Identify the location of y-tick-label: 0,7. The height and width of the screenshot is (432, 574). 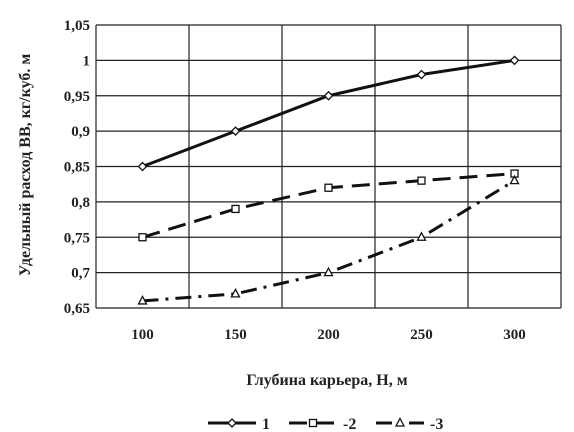
(80, 274).